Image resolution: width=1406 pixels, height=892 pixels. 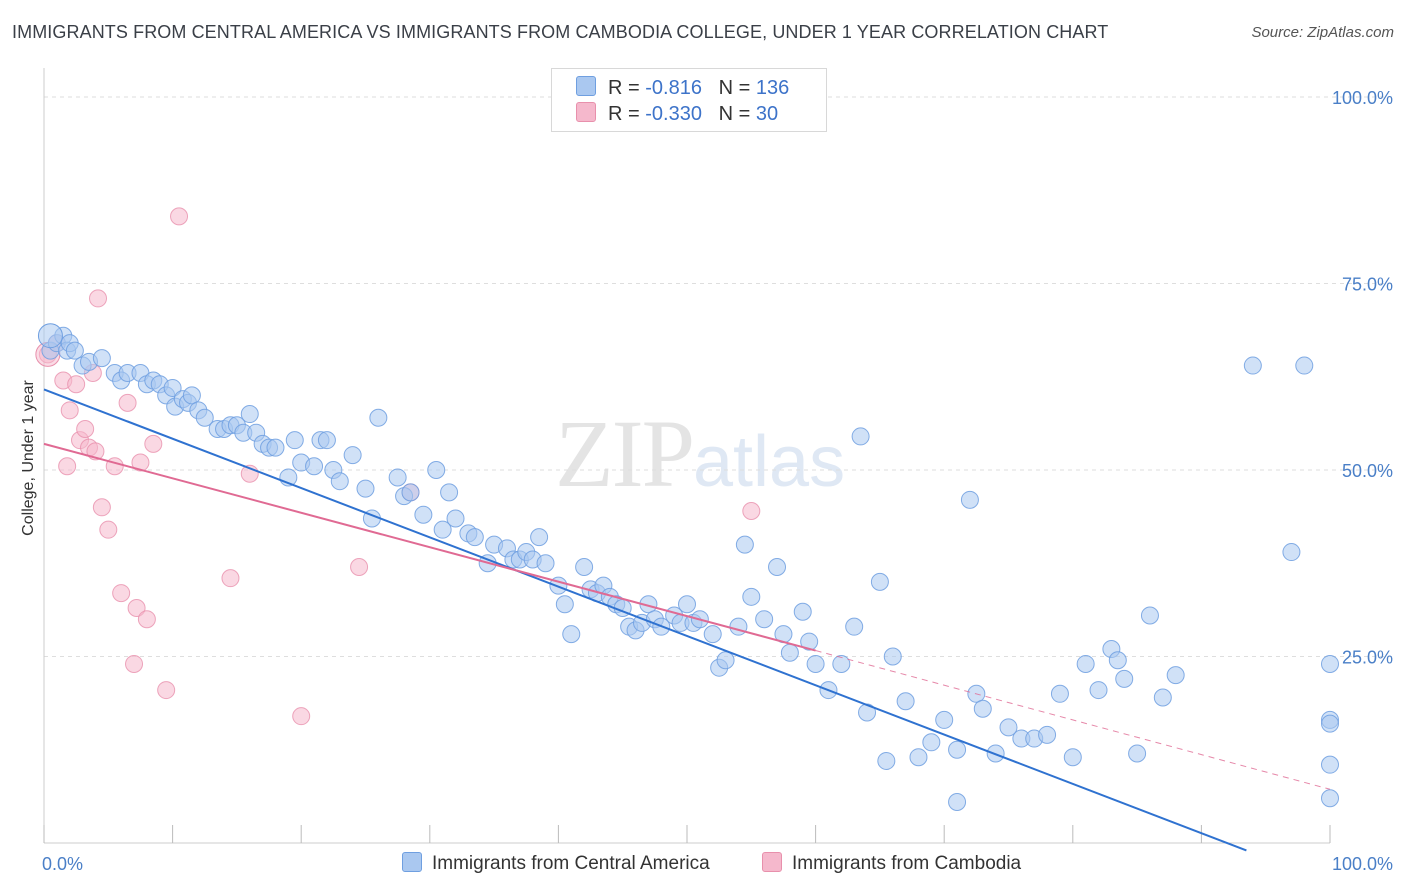 What do you see at coordinates (429, 547) in the screenshot?
I see `cambodia-trend-line` at bounding box center [429, 547].